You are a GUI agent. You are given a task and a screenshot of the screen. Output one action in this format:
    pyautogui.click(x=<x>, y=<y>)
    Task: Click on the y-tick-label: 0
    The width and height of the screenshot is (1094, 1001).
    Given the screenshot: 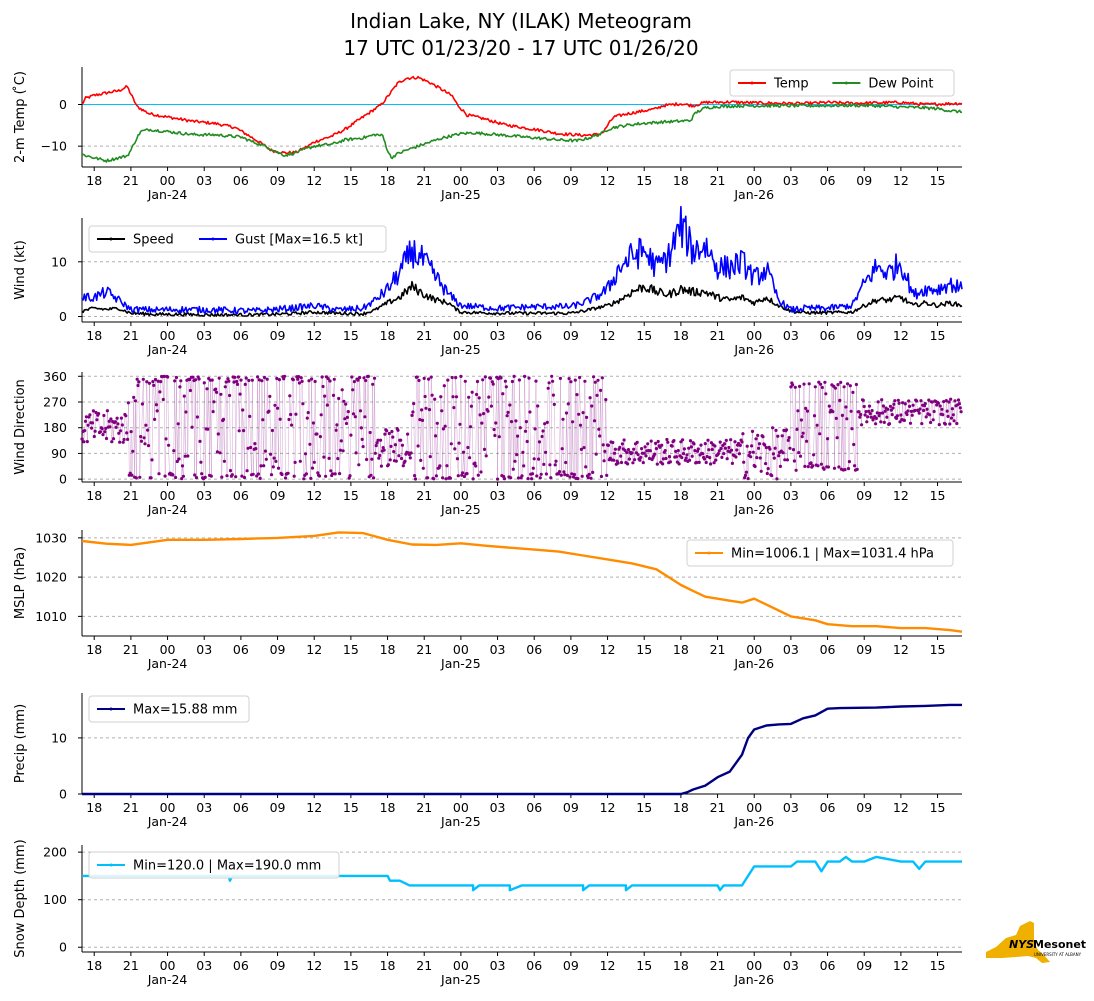 What is the action you would take?
    pyautogui.click(x=63, y=104)
    